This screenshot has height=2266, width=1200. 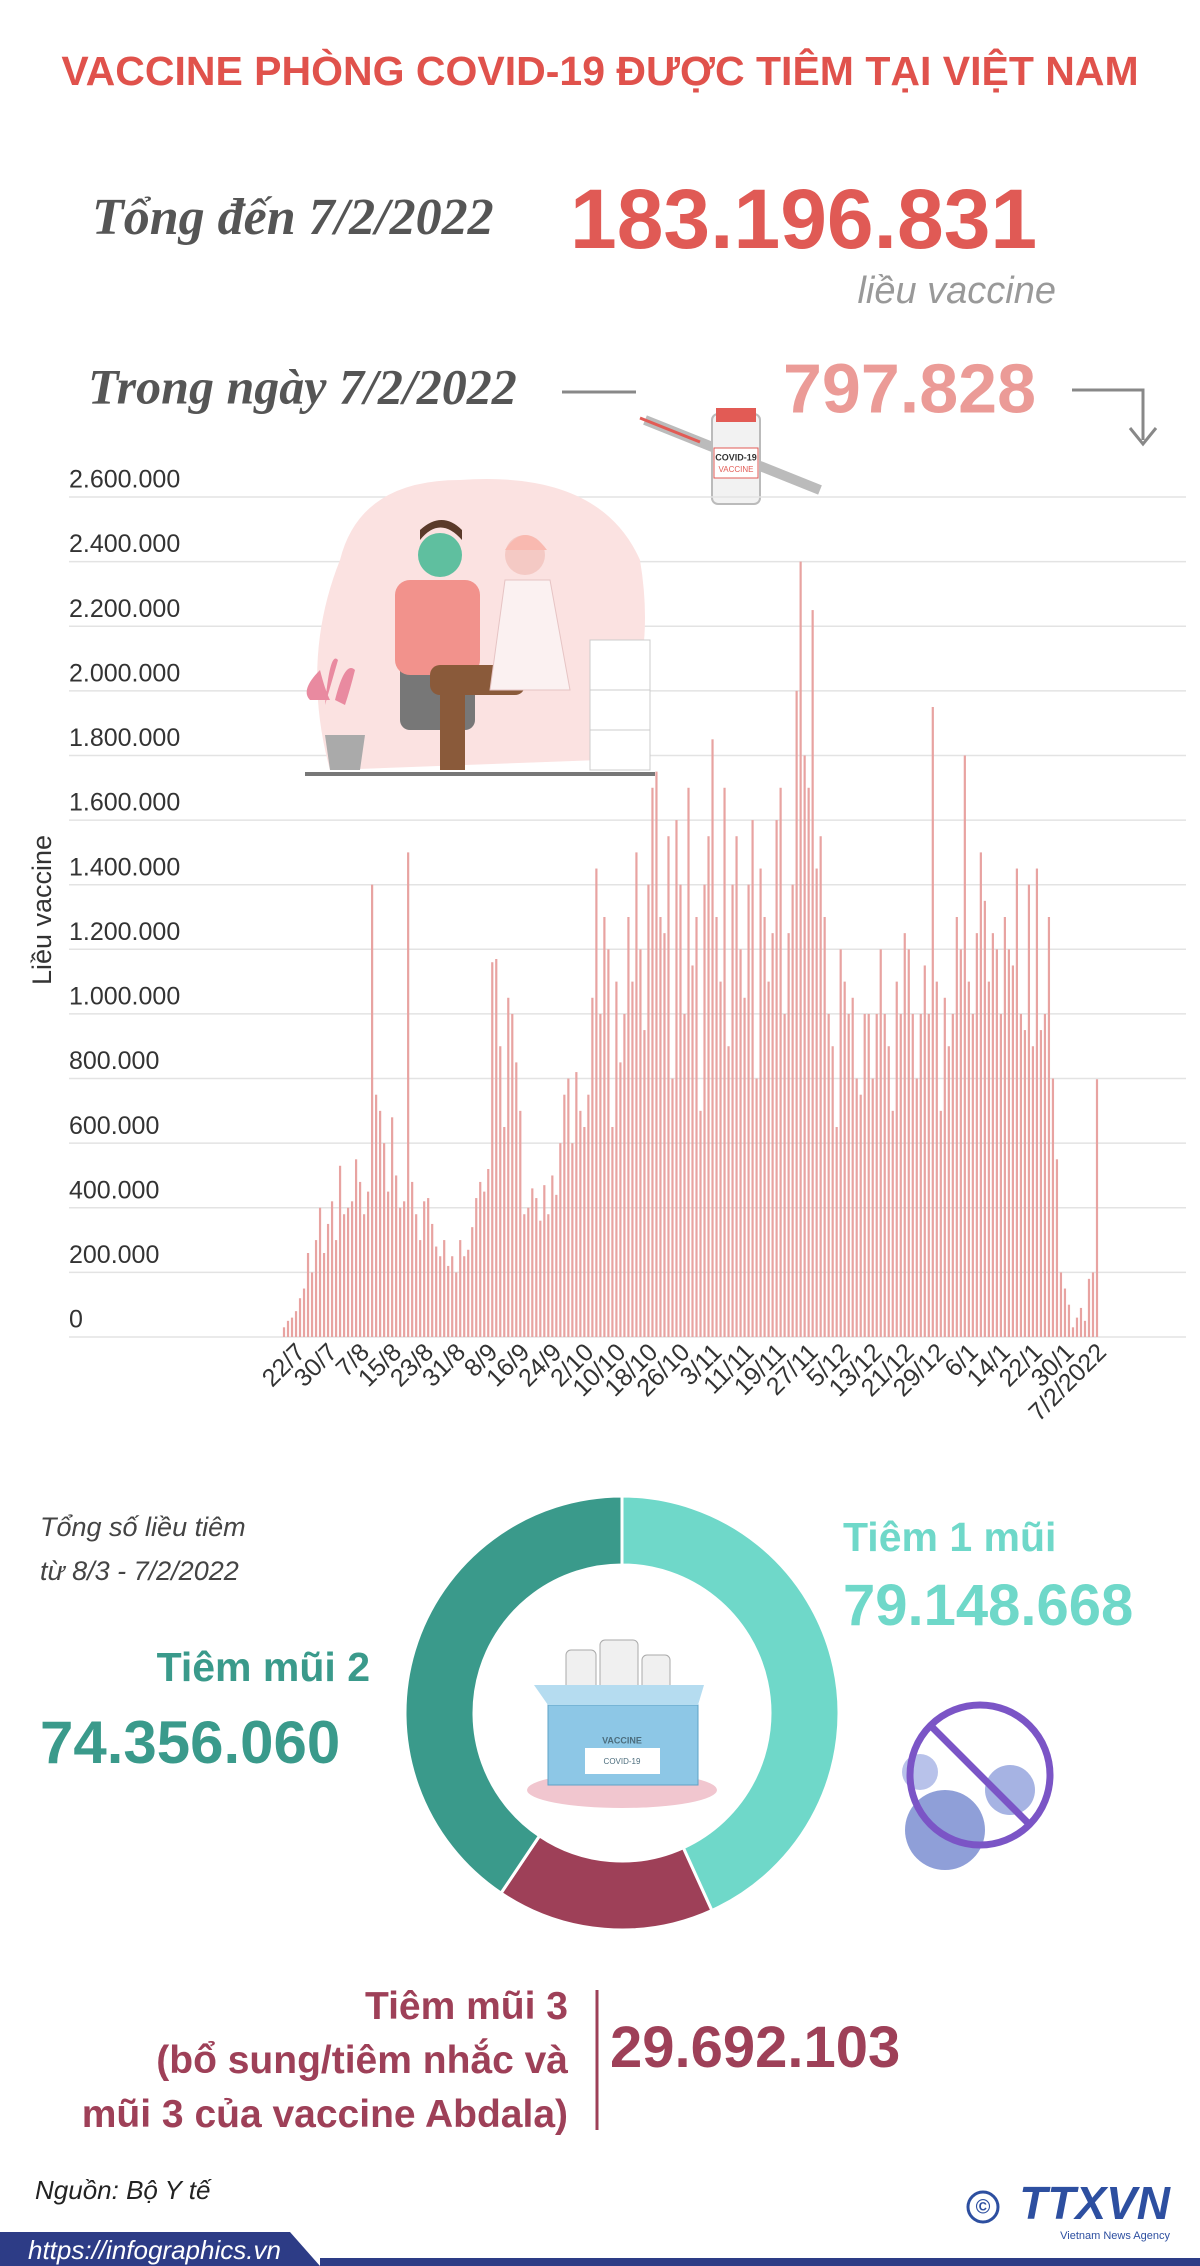 I want to click on legend-value: 29.692.103, so click(x=755, y=2047).